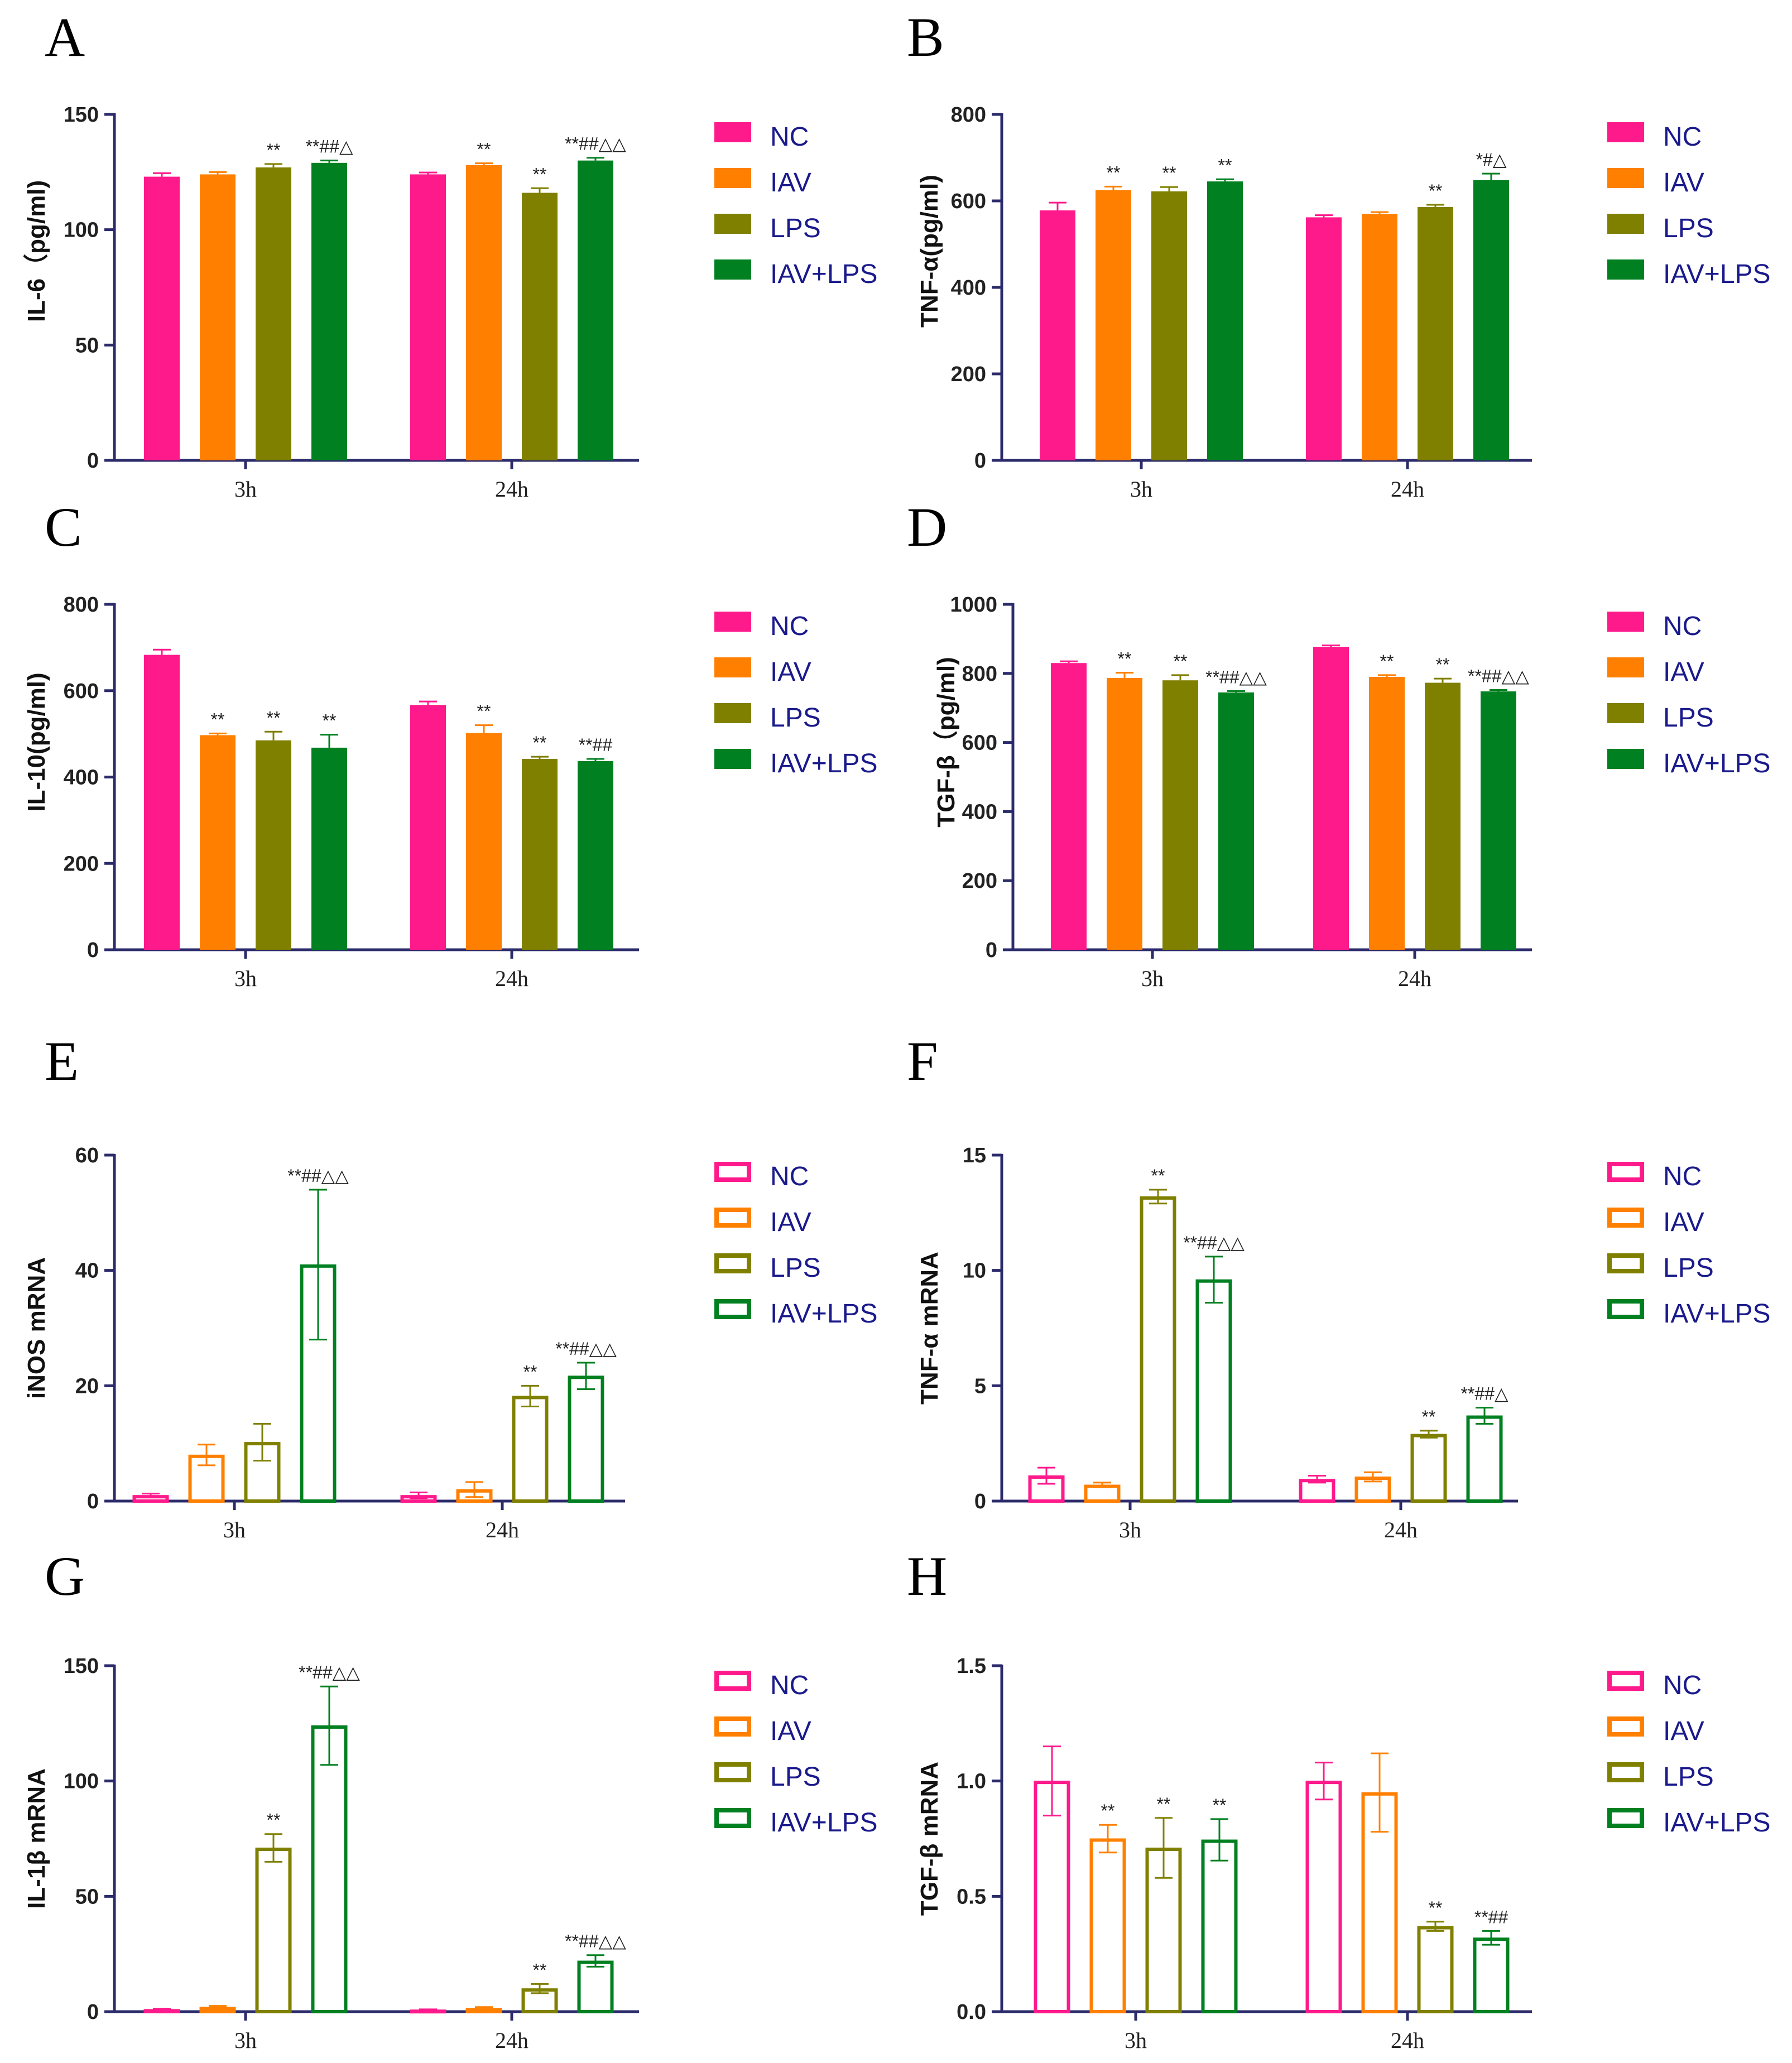  What do you see at coordinates (329, 147) in the screenshot?
I see `significance-label: **##△` at bounding box center [329, 147].